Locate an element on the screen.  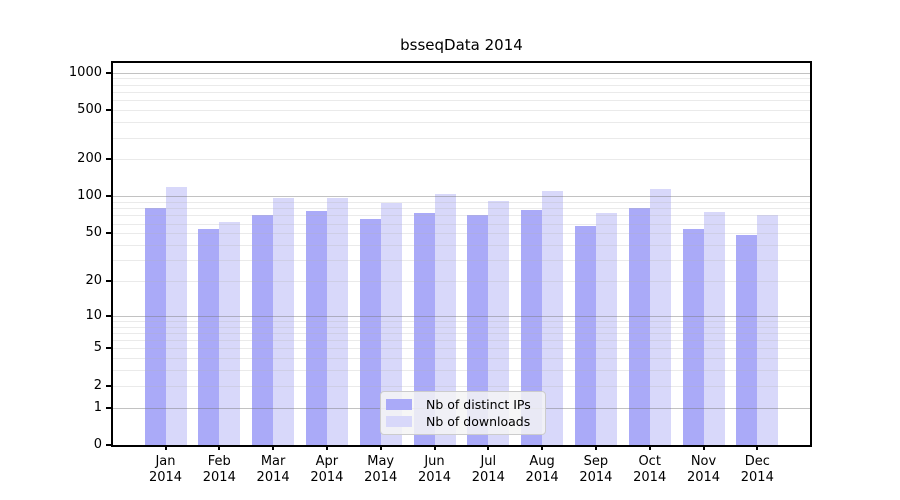
bar-distinct-ips-jul is located at coordinates (478, 330).